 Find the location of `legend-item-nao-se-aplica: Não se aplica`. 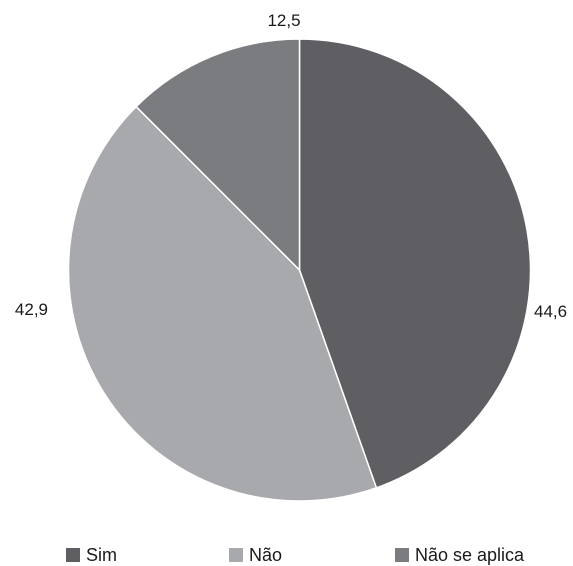

legend-item-nao-se-aplica: Não se aplica is located at coordinates (459, 555).